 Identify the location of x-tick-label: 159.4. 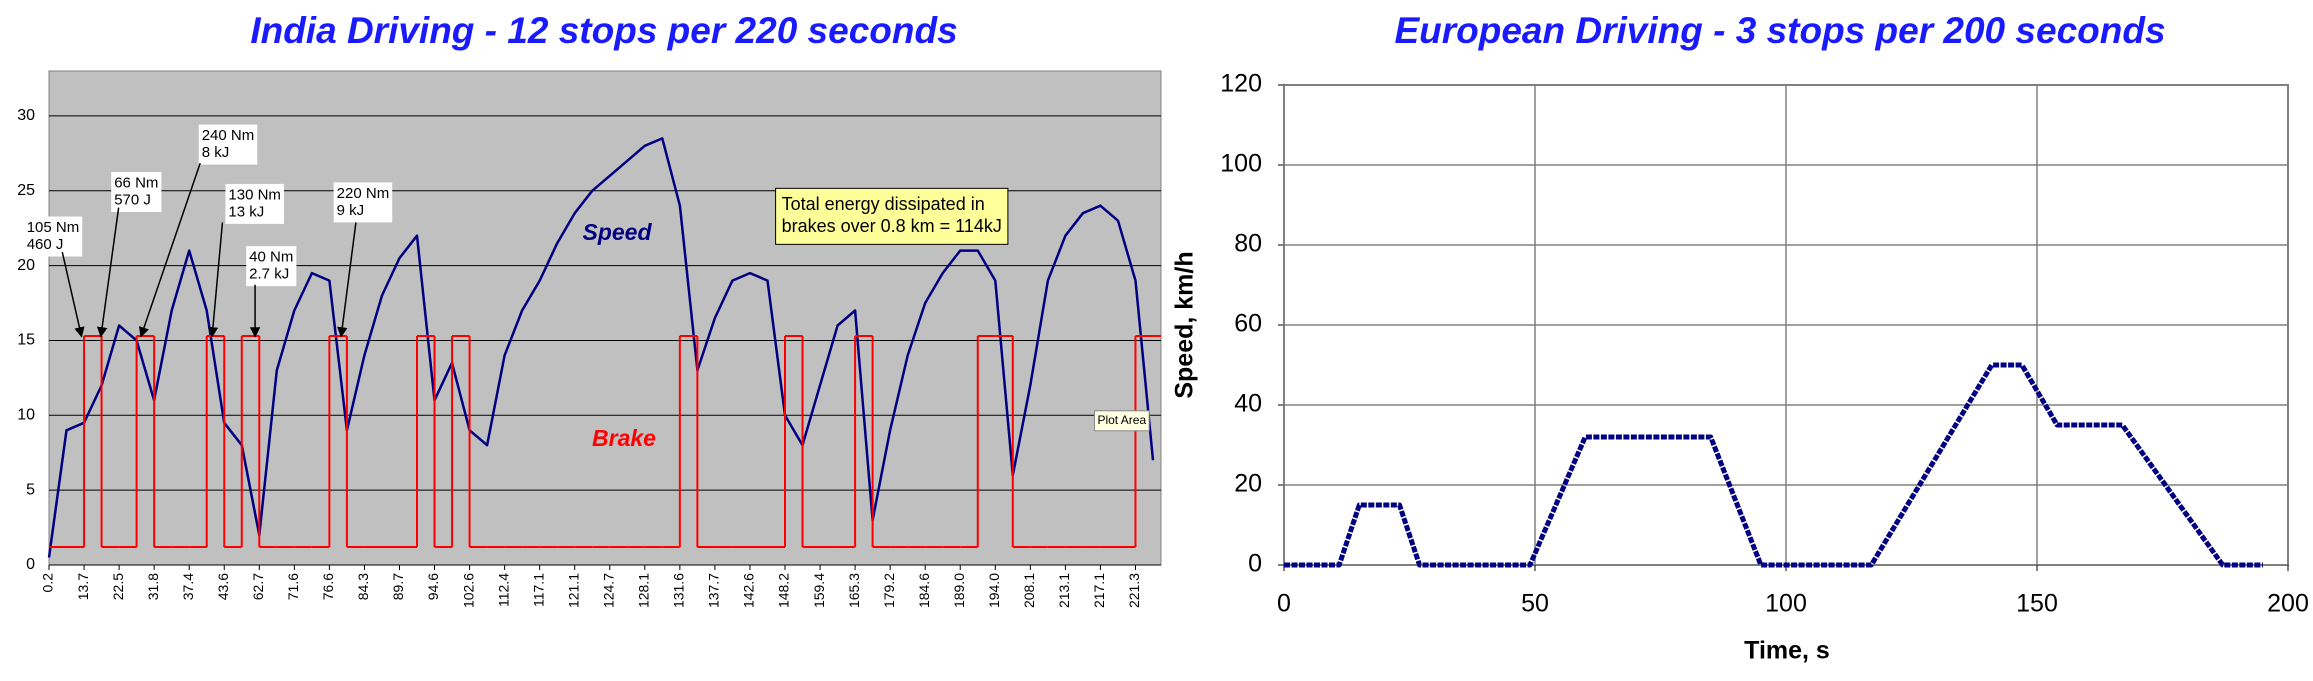
(819, 590).